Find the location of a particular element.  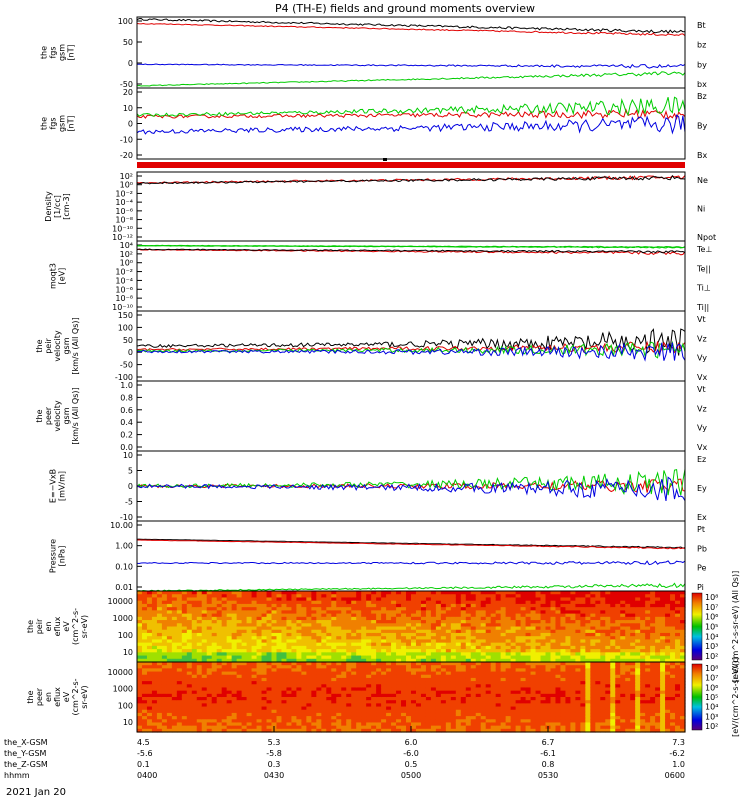

y-tick-label: 100 is located at coordinates (125, 635).